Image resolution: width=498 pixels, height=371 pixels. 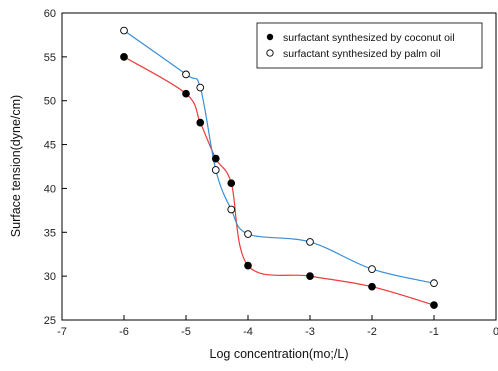 What do you see at coordinates (434, 332) in the screenshot?
I see `x-tick-label: -1` at bounding box center [434, 332].